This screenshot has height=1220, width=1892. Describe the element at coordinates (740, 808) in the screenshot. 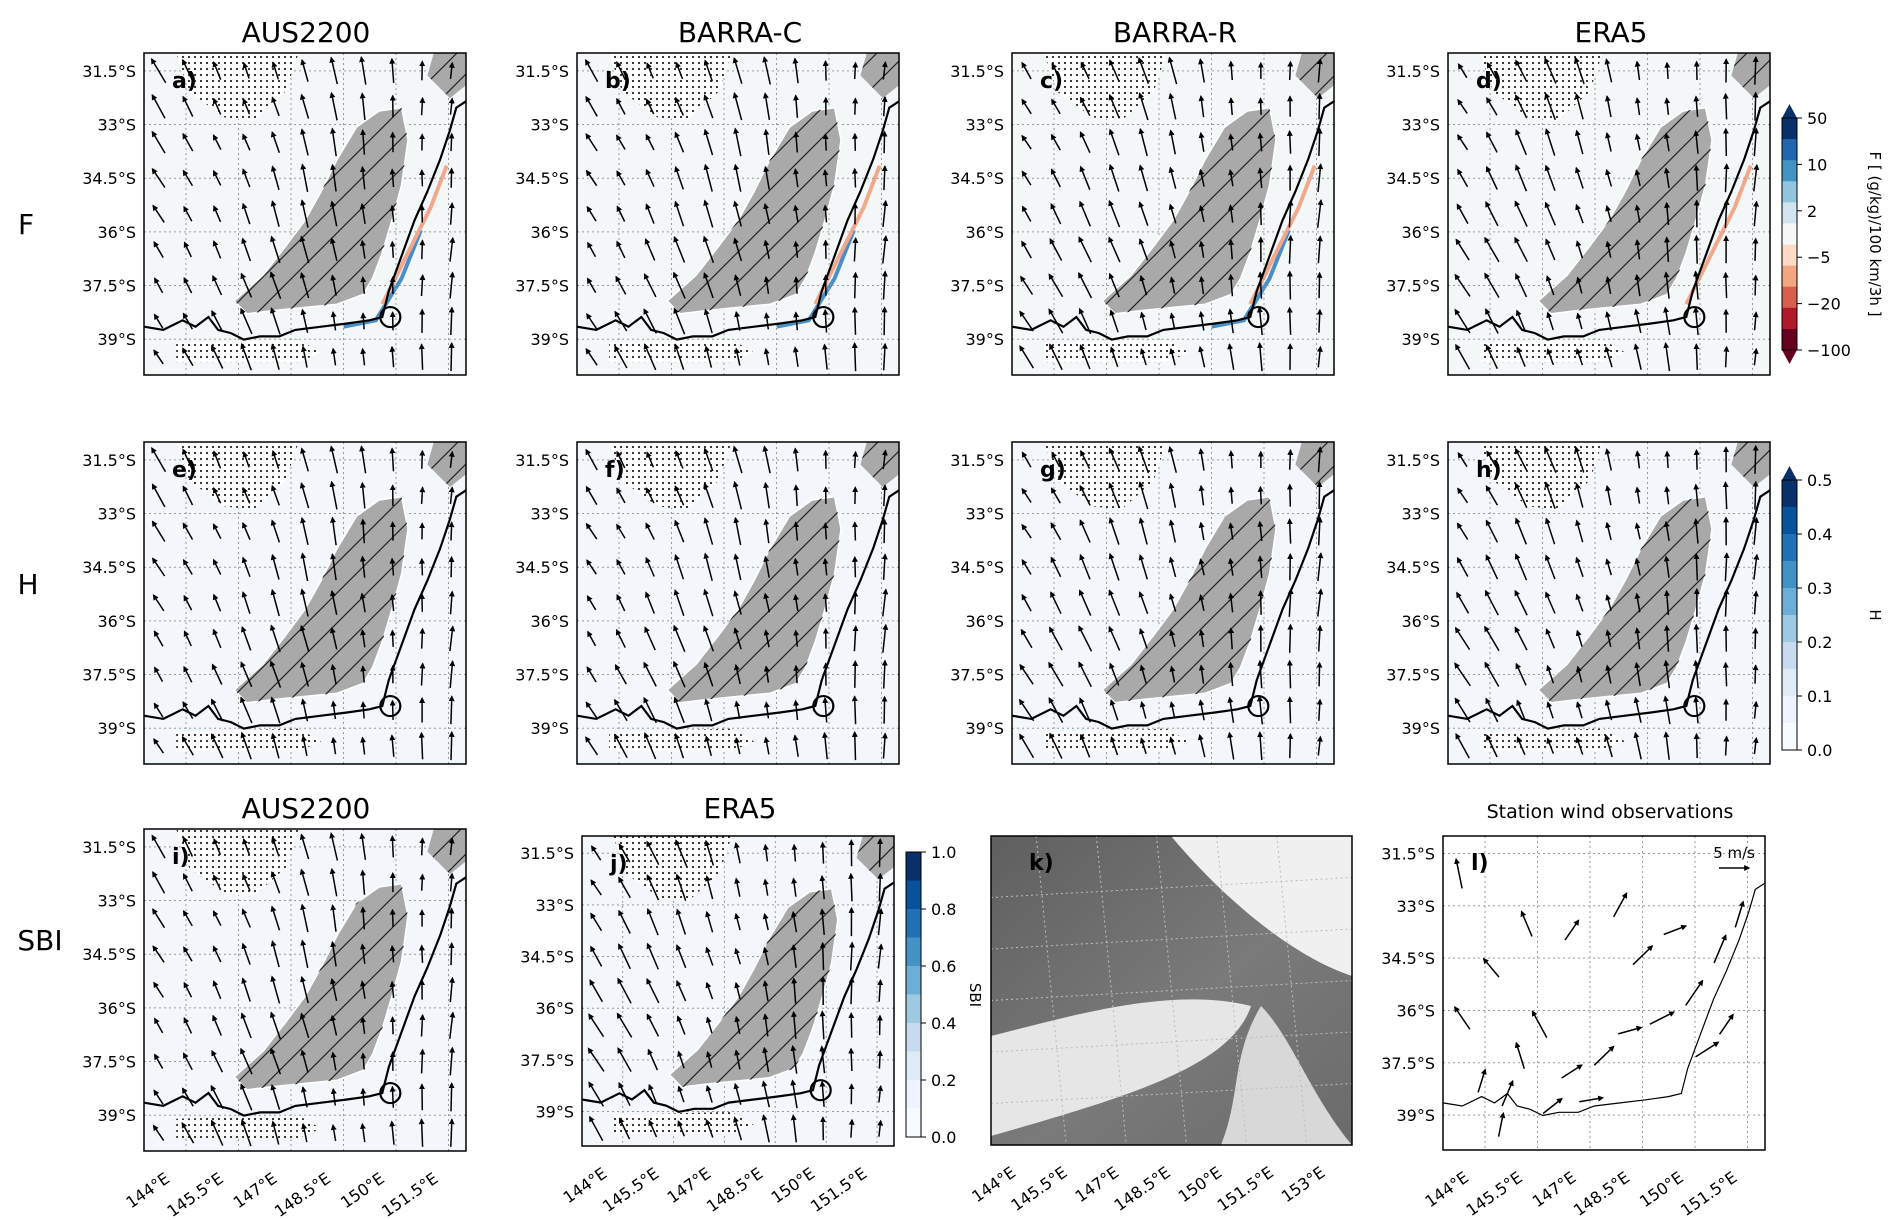

I see `title-j: ERA5` at that location.